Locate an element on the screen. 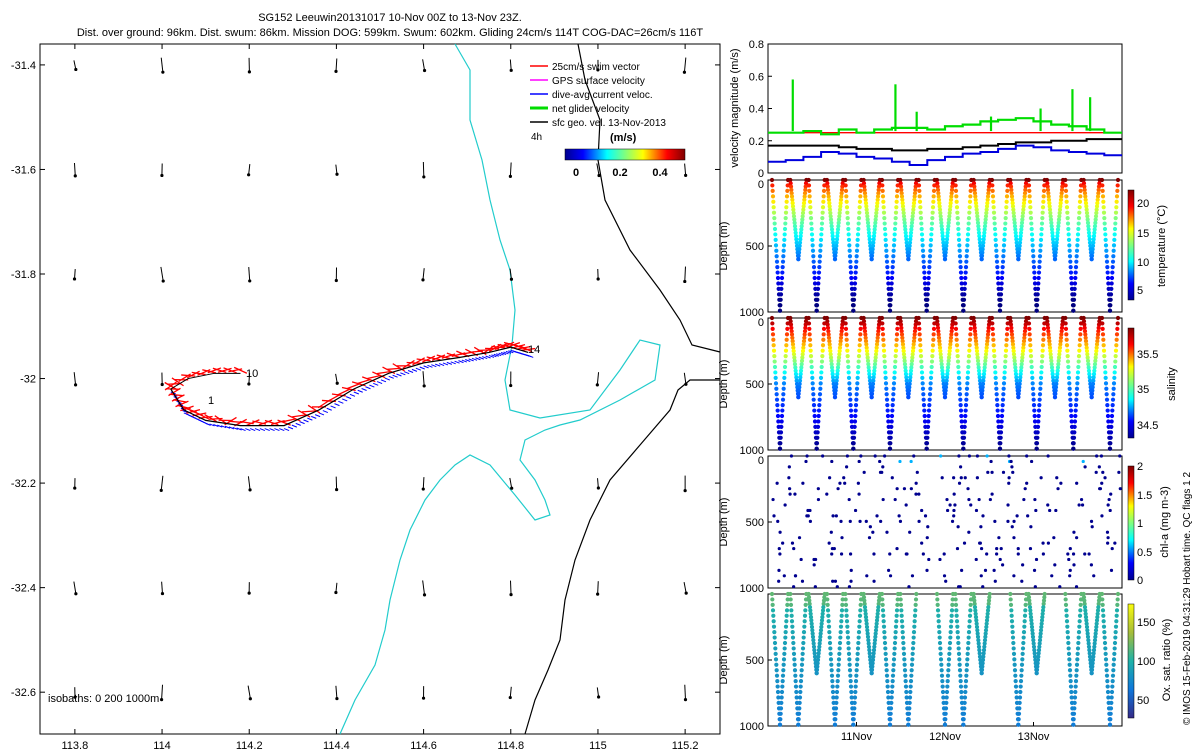  map-xtick-label-5: 114.8 is located at coordinates (510, 745).